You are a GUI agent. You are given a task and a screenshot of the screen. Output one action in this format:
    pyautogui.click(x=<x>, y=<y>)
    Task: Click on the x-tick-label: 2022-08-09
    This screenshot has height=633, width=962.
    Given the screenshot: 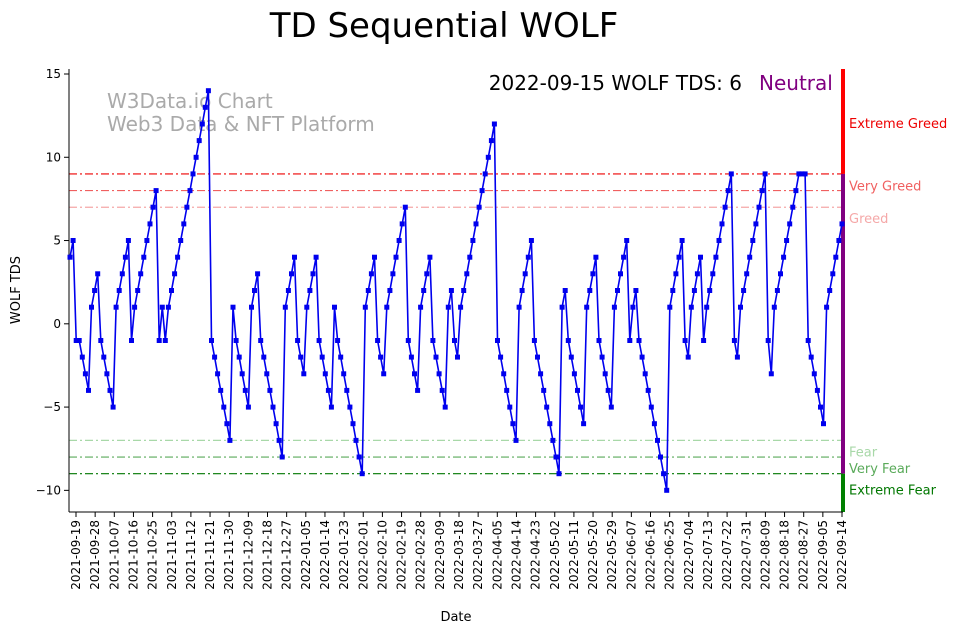 What is the action you would take?
    pyautogui.click(x=765, y=555)
    